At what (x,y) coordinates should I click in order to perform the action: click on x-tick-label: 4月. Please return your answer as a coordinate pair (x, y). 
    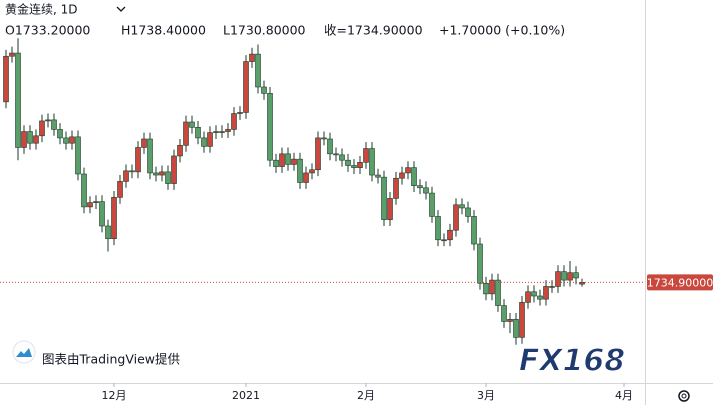
    Looking at the image, I should click on (624, 395).